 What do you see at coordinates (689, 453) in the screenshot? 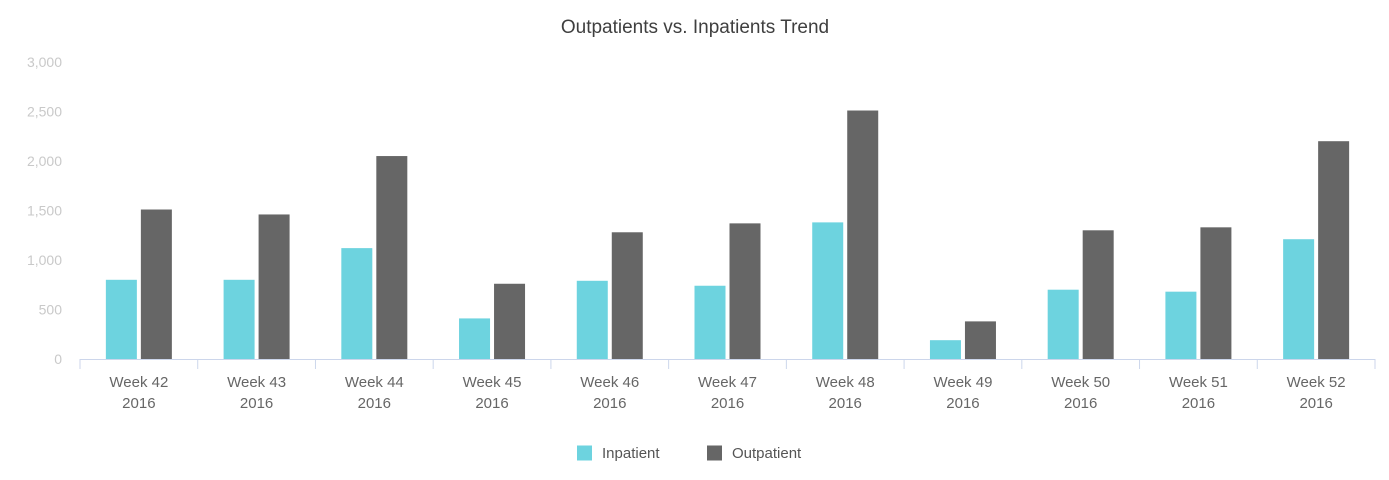
I see `legend: Inpatient Outpatient` at bounding box center [689, 453].